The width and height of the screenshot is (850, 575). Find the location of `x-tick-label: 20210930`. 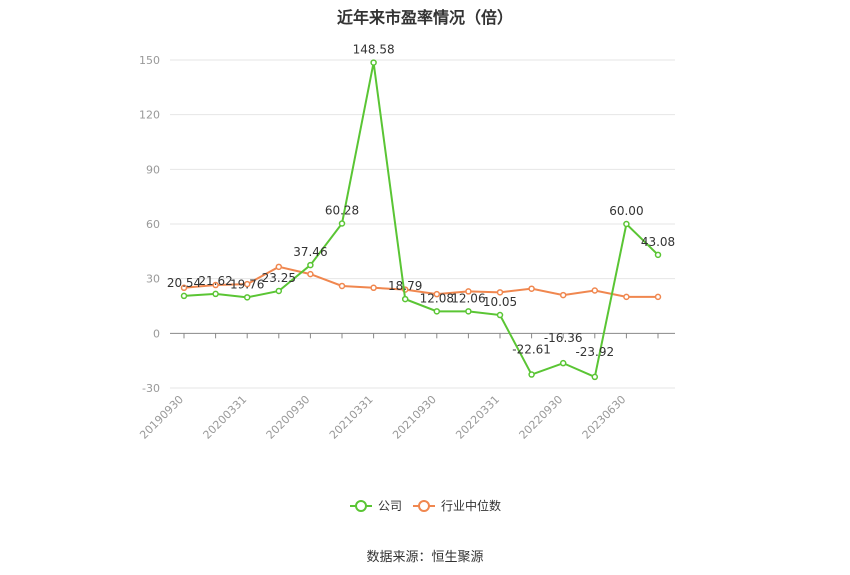

x-tick-label: 20210930 is located at coordinates (414, 417).